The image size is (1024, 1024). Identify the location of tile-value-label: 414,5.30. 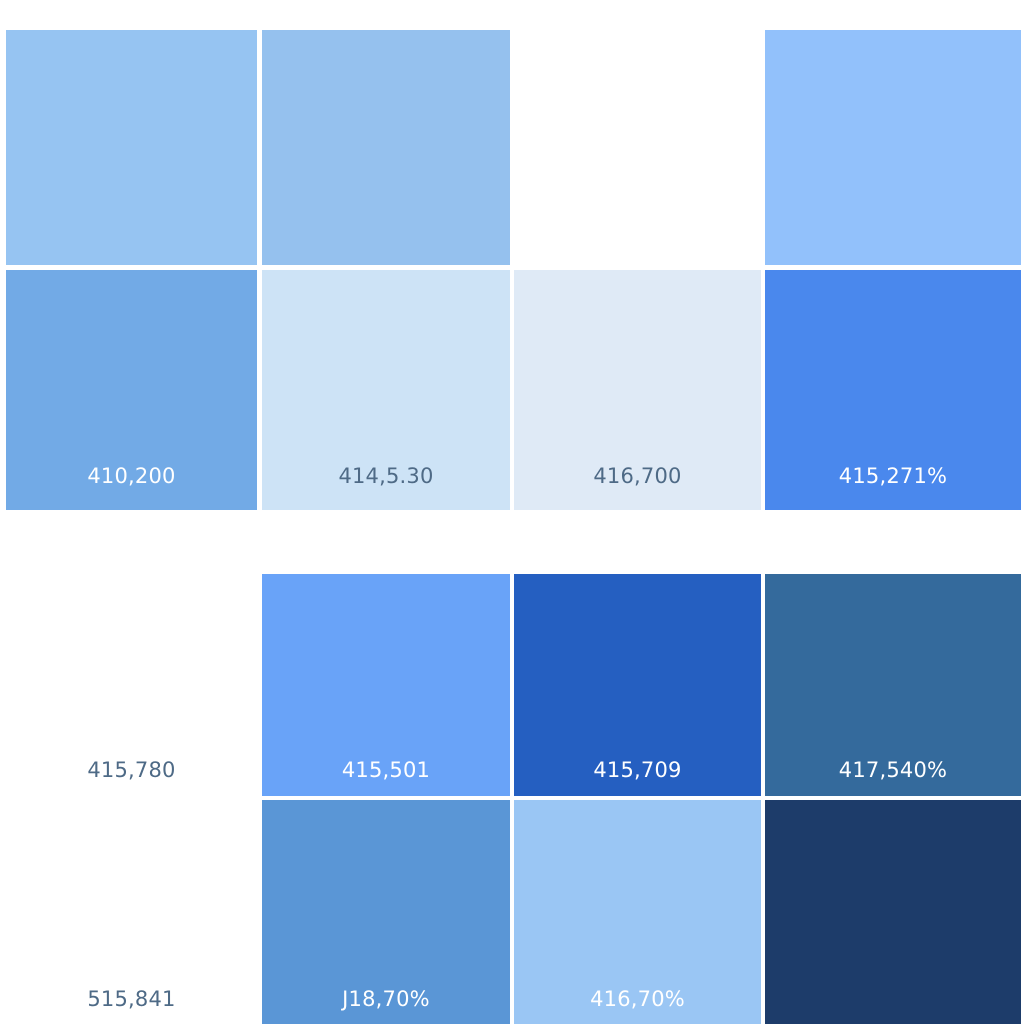
(386, 476).